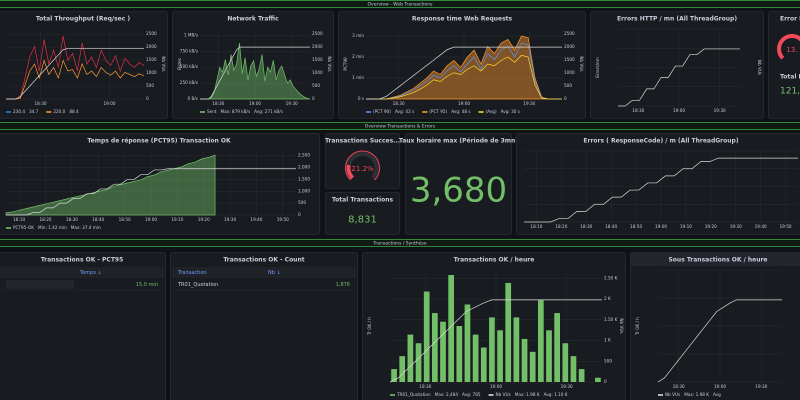  What do you see at coordinates (458, 141) in the screenshot?
I see `panel-title: Taux horaire max (Période de 3mn)` at bounding box center [458, 141].